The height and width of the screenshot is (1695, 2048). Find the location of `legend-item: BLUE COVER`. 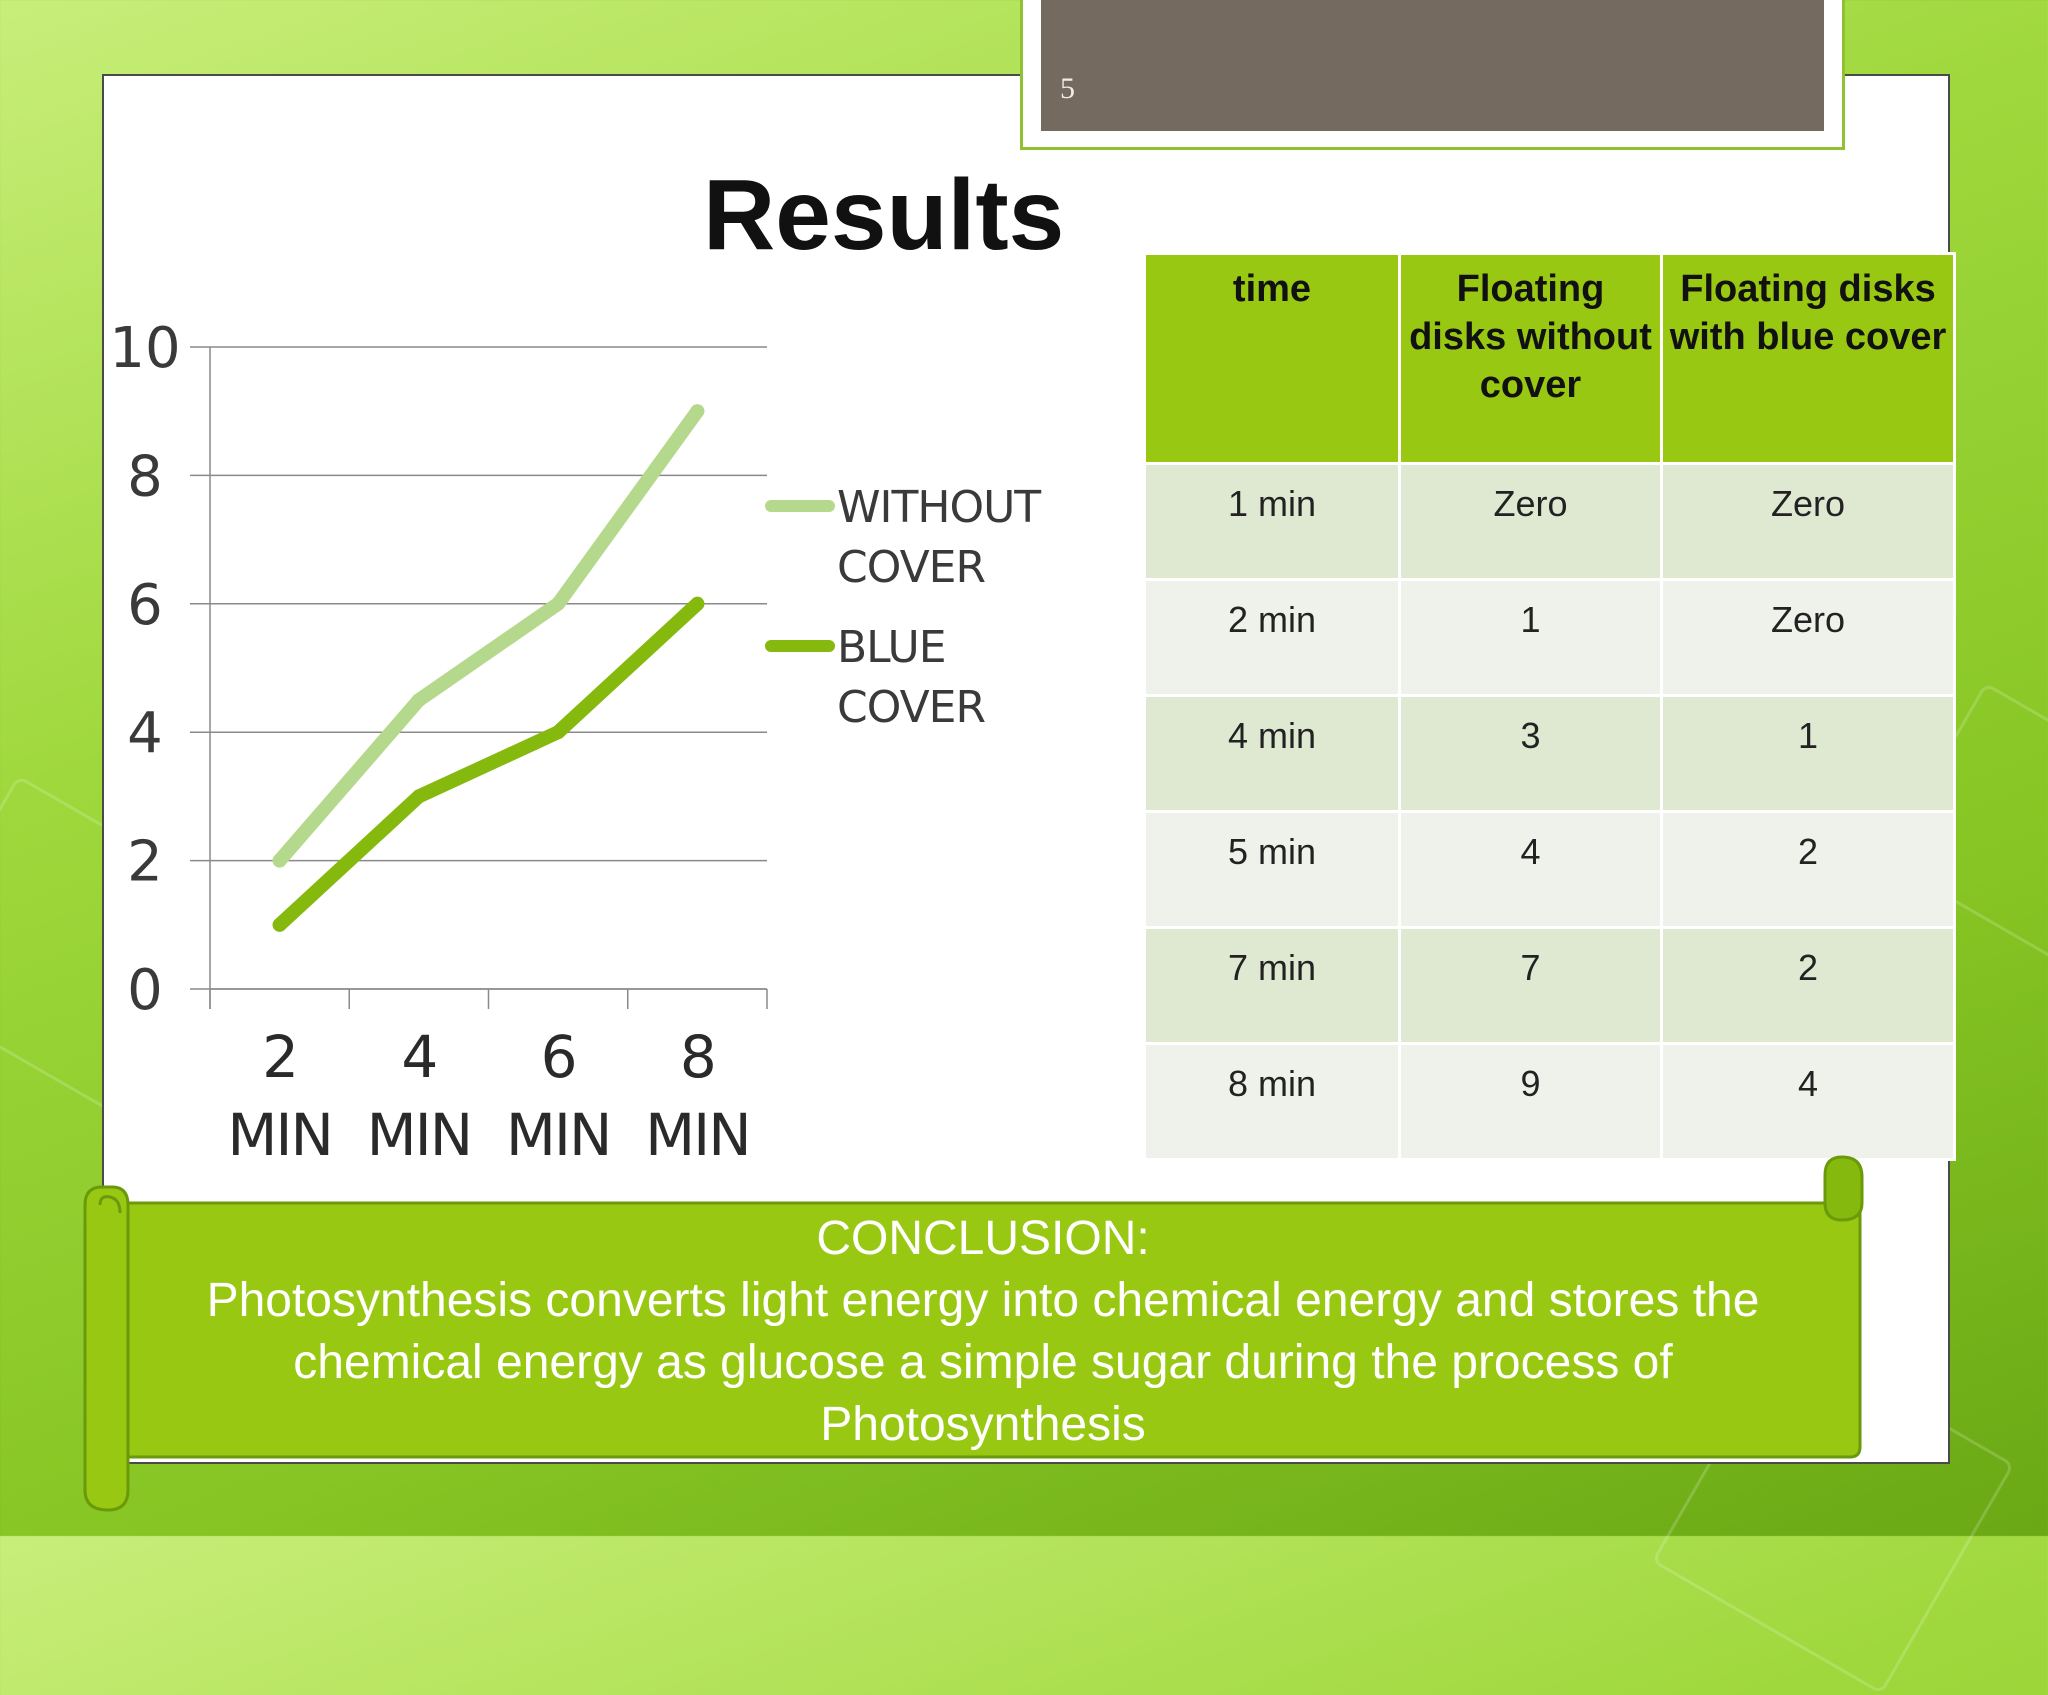

legend-item: BLUE COVER is located at coordinates (901, 678).